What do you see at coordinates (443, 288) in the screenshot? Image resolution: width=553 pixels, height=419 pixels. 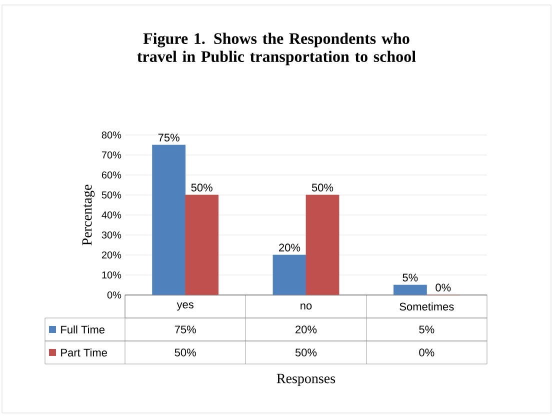 I see `text: 0%` at bounding box center [443, 288].